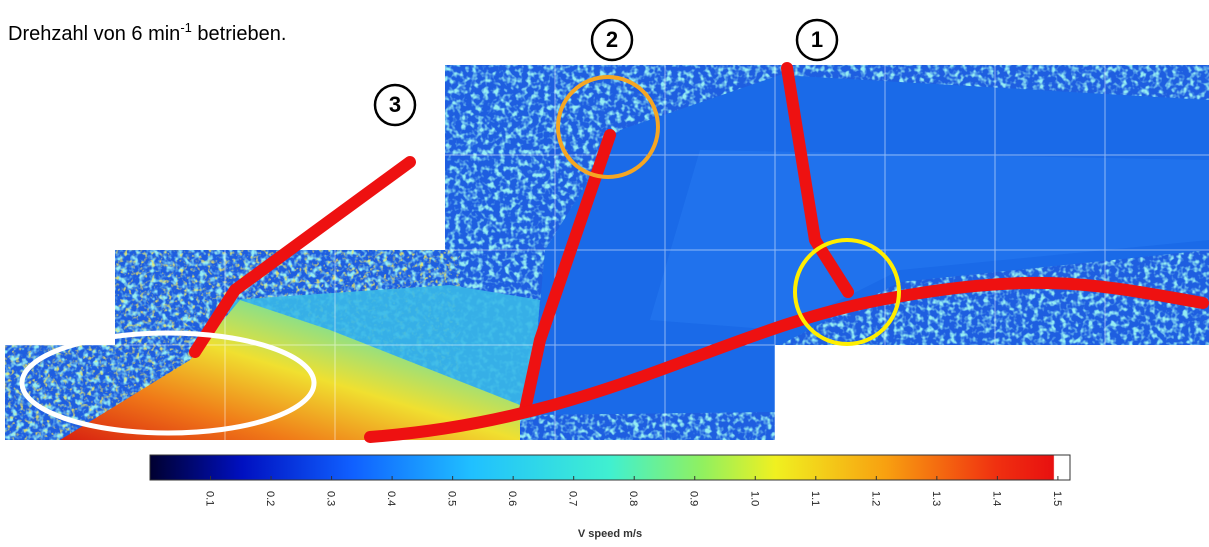 The image size is (1209, 547). Describe the element at coordinates (610, 534) in the screenshot. I see `colorbar-label: V speed m/s` at that location.